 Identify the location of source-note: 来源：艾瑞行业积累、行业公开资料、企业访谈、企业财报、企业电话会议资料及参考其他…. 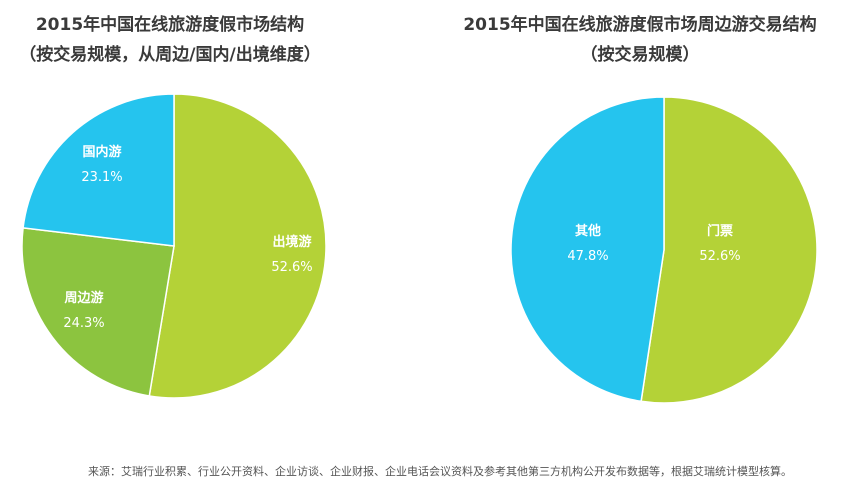
(440, 471).